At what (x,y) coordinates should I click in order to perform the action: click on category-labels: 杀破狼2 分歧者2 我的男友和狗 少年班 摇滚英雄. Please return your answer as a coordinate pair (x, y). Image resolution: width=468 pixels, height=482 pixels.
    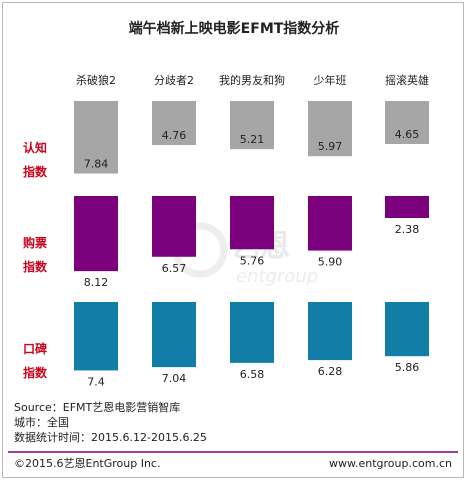
    Looking at the image, I should click on (252, 80).